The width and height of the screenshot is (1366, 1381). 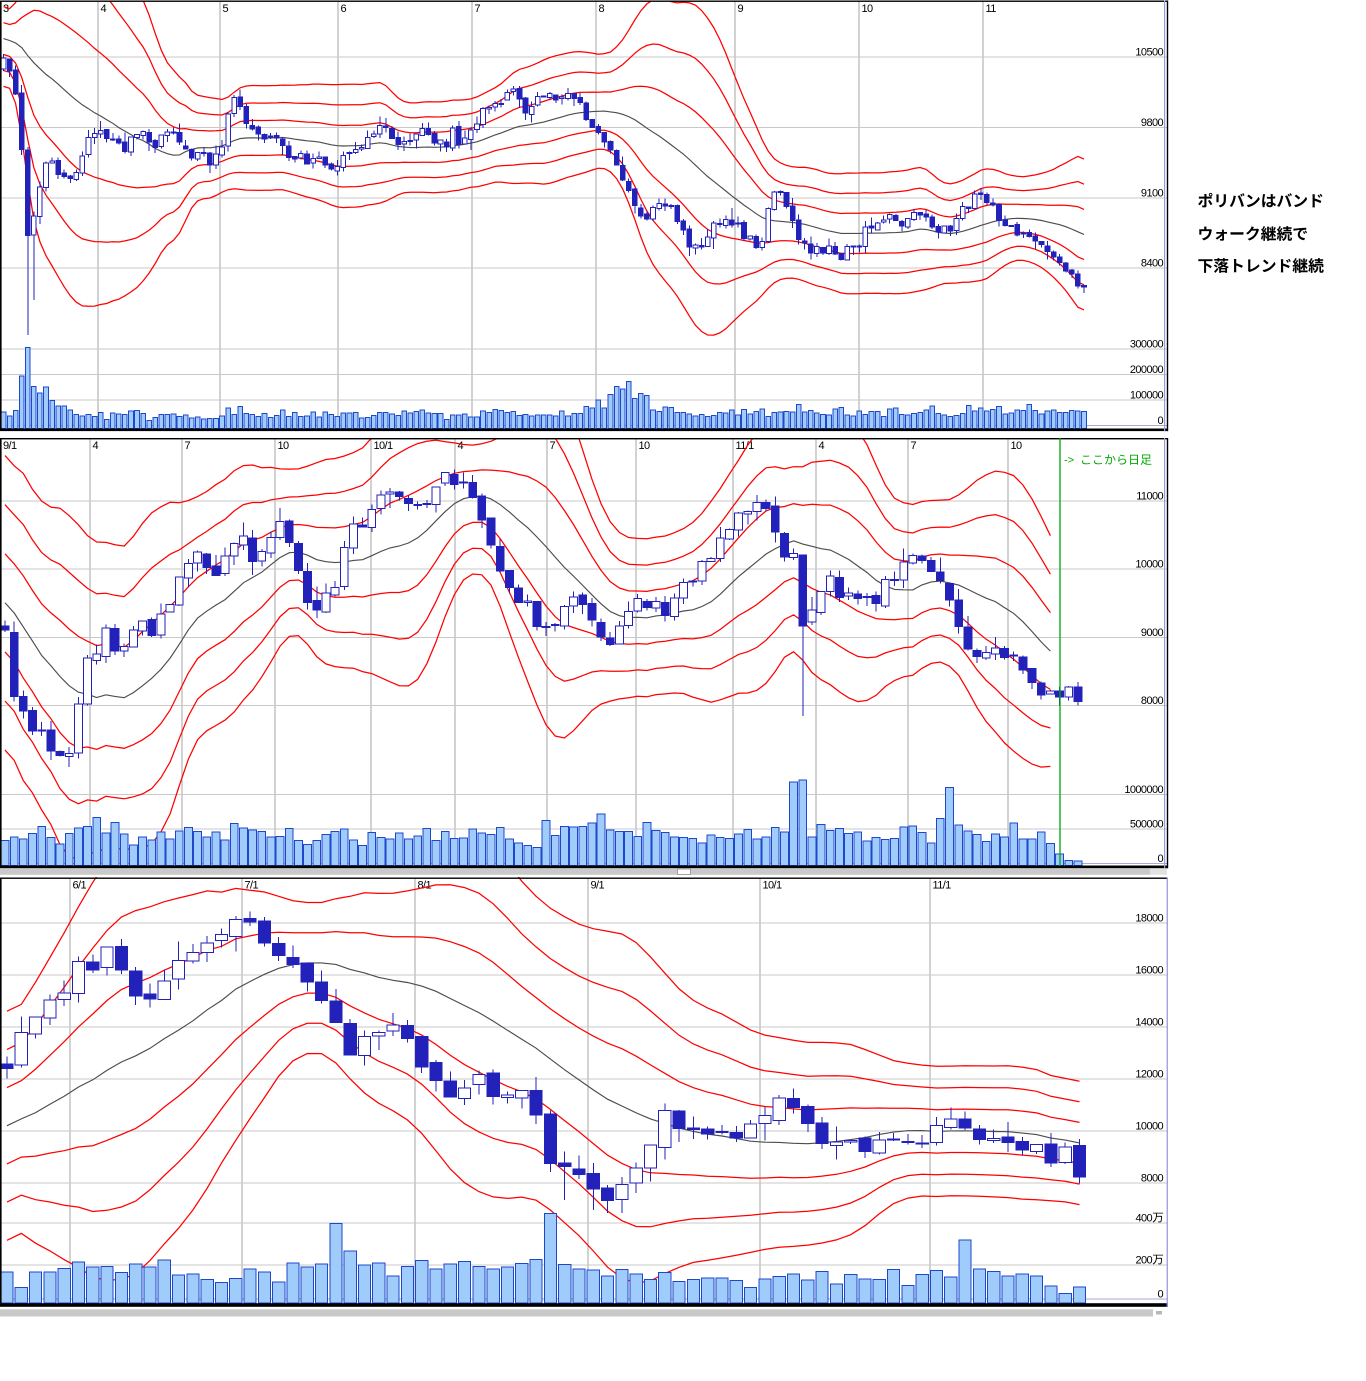 I want to click on svg-text: 9, so click(x=741, y=9).